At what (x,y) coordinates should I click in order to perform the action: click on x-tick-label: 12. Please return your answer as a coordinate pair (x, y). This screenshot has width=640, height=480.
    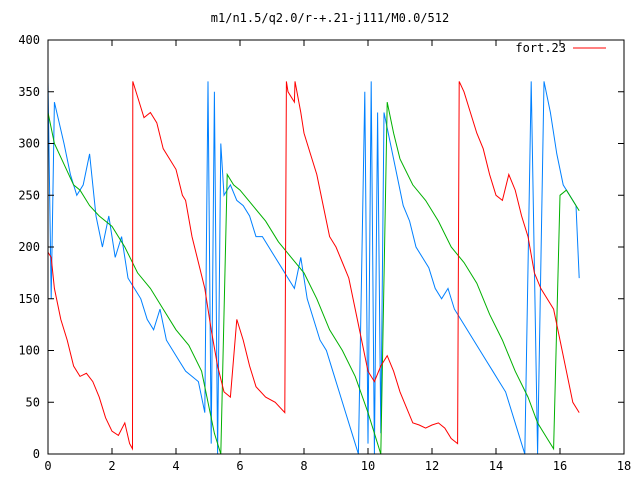
    Looking at the image, I should click on (432, 466).